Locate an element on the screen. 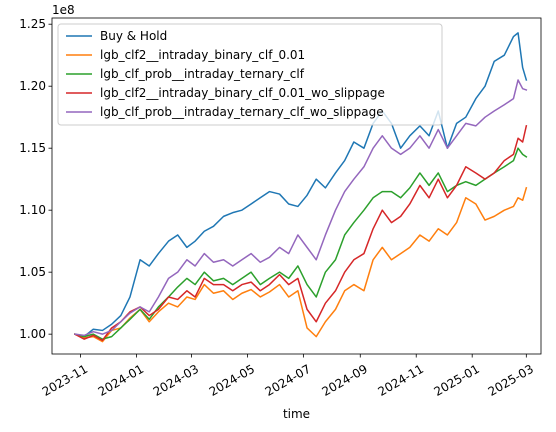 The height and width of the screenshot is (432, 556). y-tick-label: 1.00 is located at coordinates (32, 334).